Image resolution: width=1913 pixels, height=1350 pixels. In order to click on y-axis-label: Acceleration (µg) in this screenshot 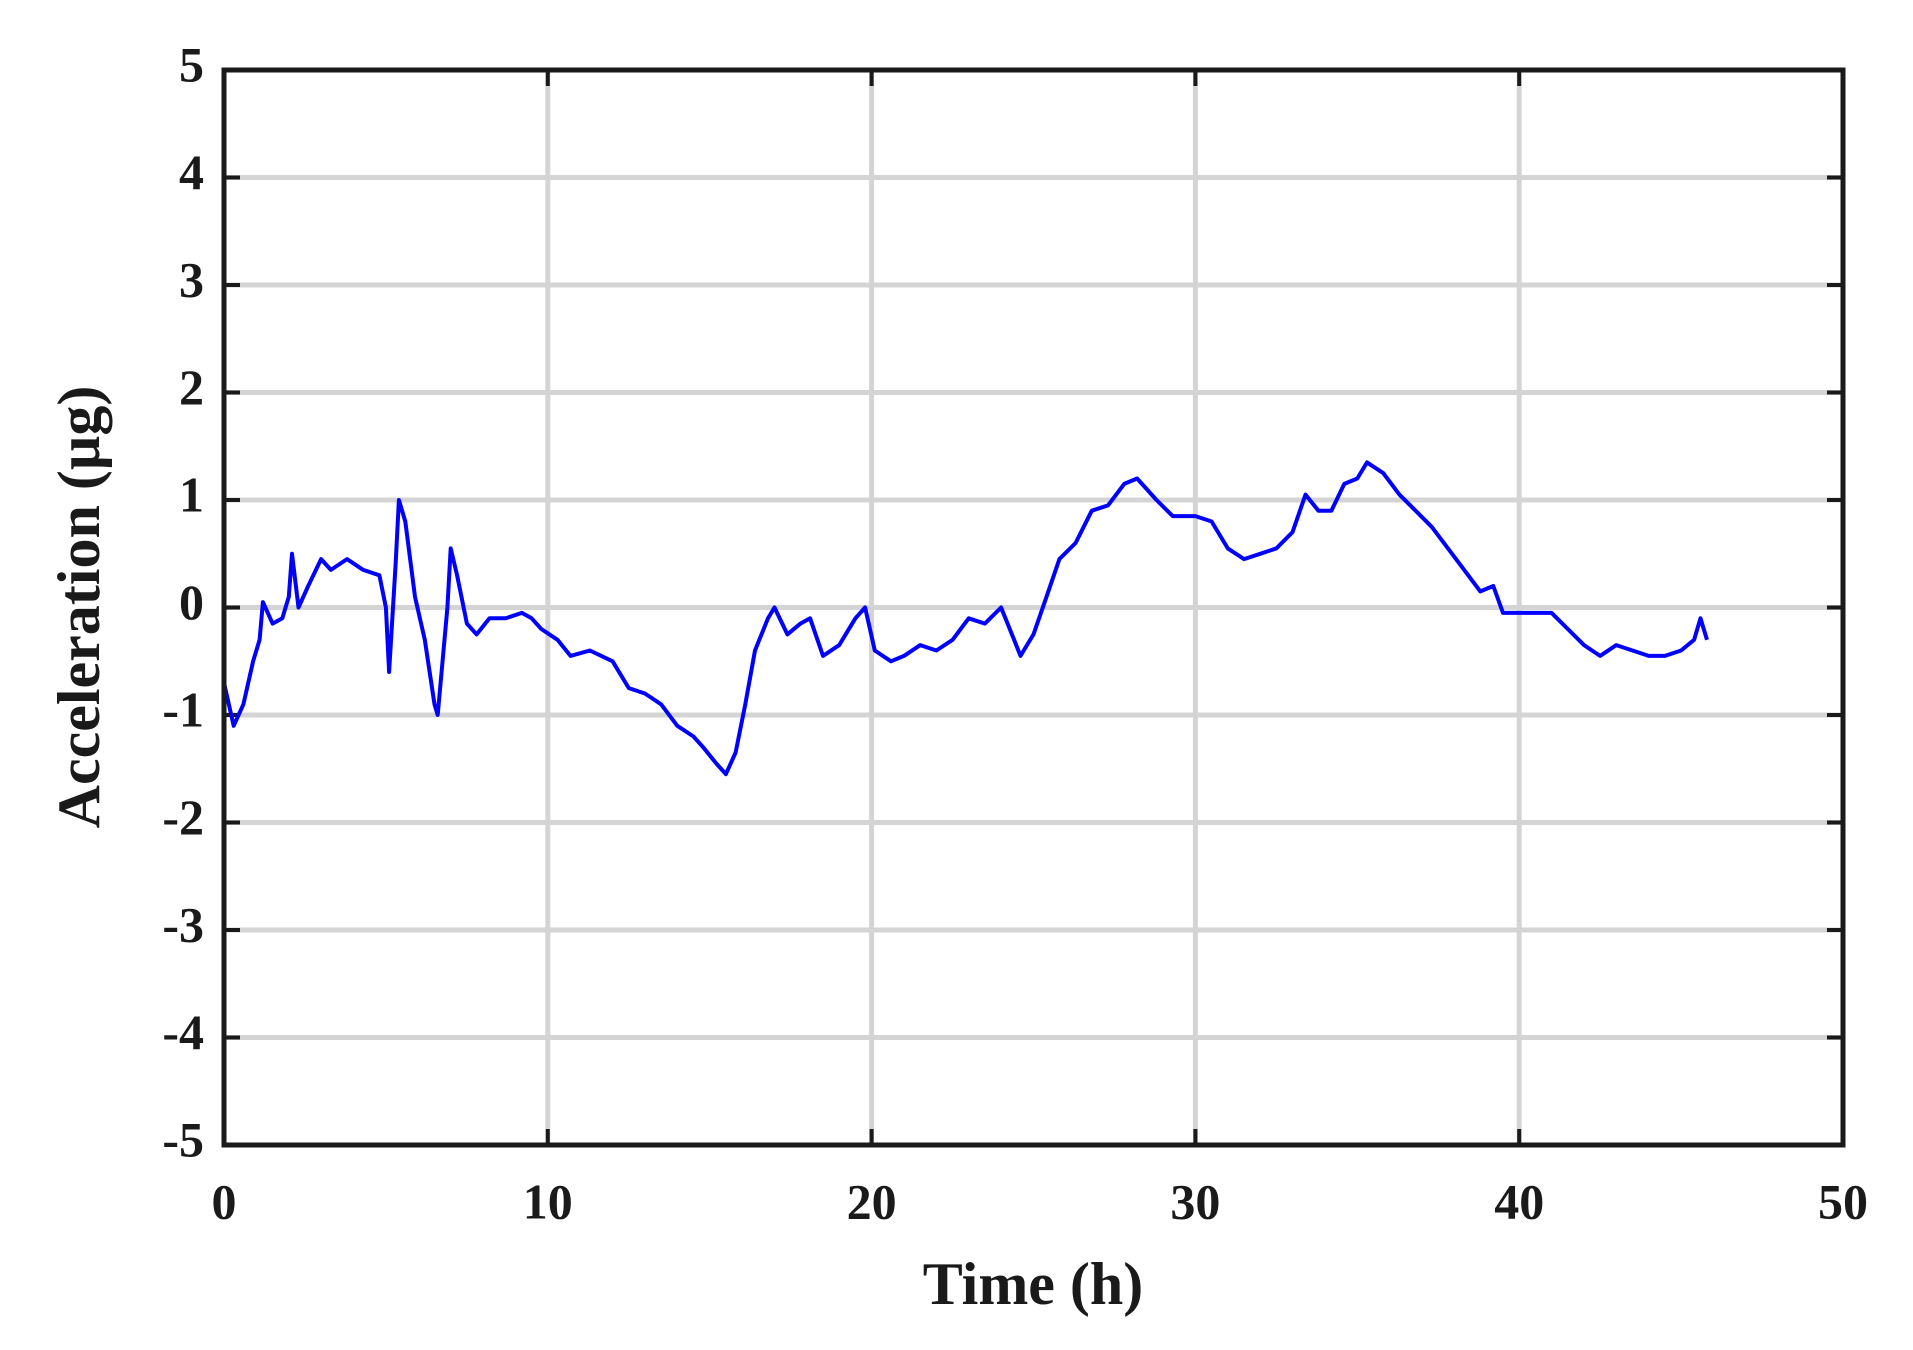, I will do `click(79, 607)`.